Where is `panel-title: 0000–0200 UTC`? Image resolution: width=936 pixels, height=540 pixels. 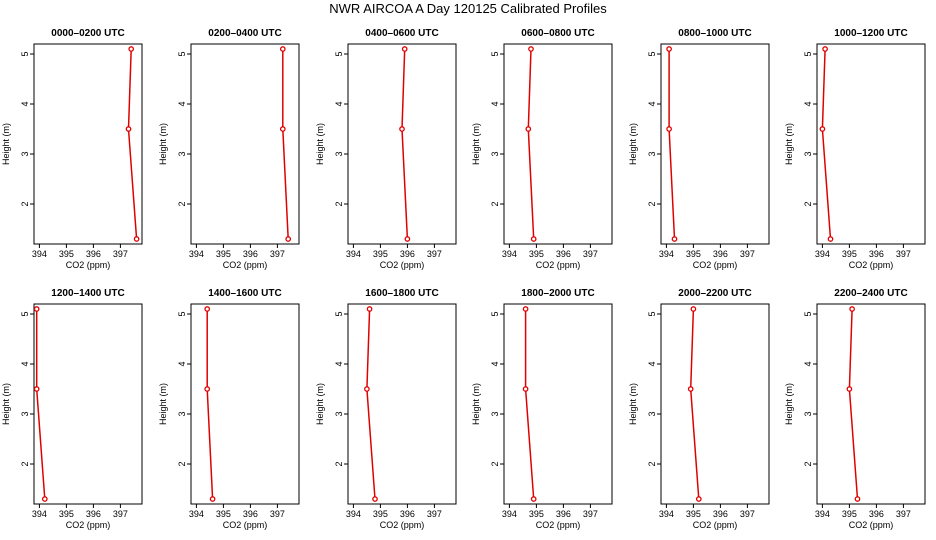
panel-title: 0000–0200 UTC is located at coordinates (87, 33).